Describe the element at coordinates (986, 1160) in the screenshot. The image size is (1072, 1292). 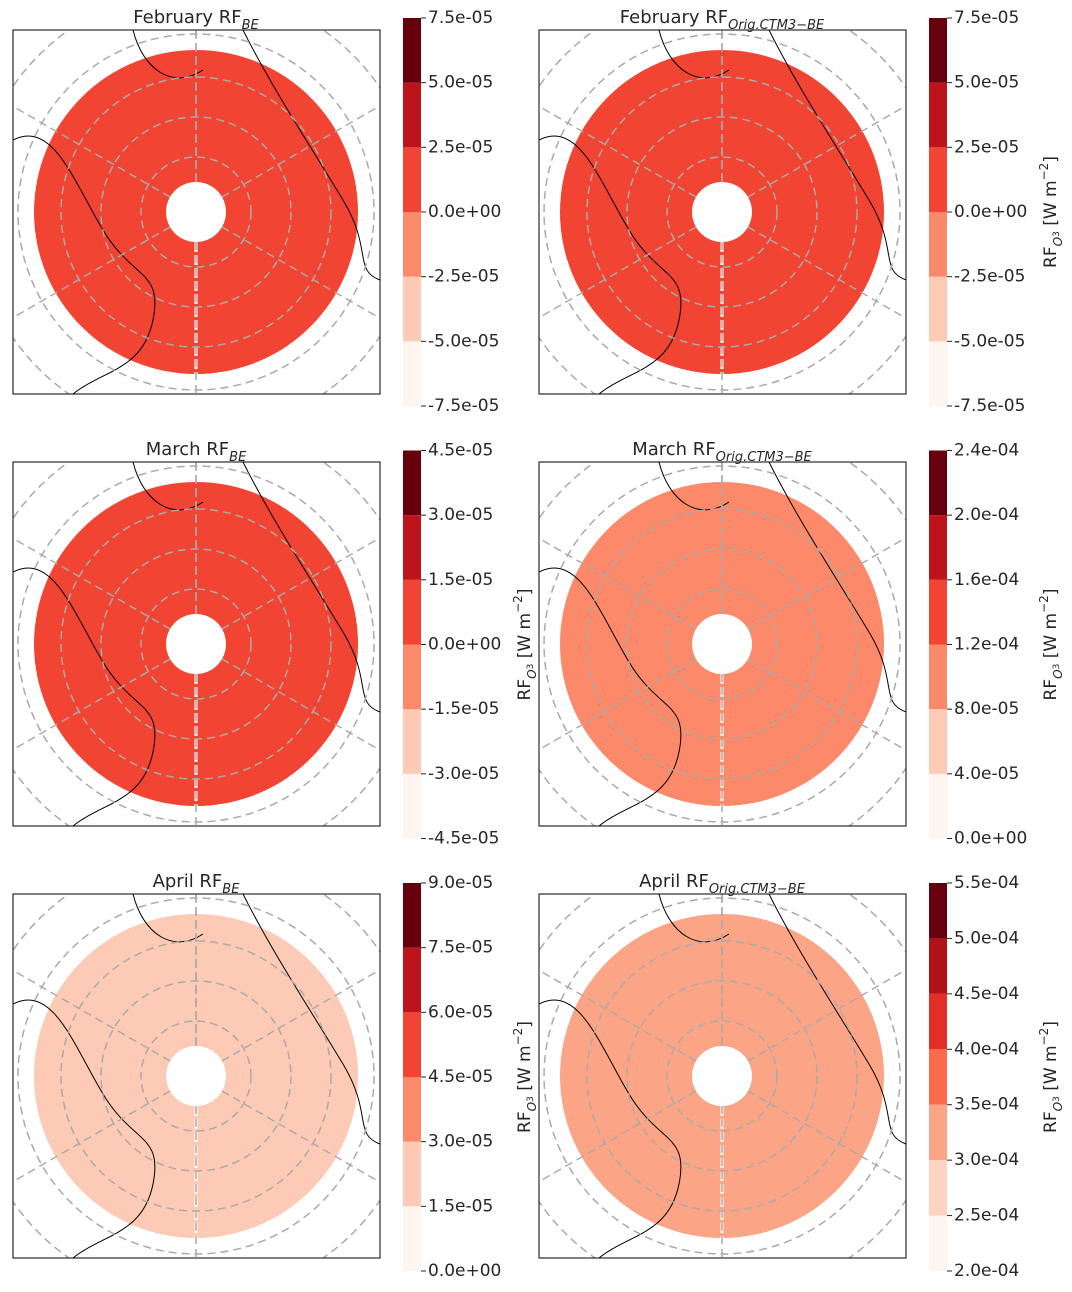
I see `colorbar-tick-label: 3.0e-04` at that location.